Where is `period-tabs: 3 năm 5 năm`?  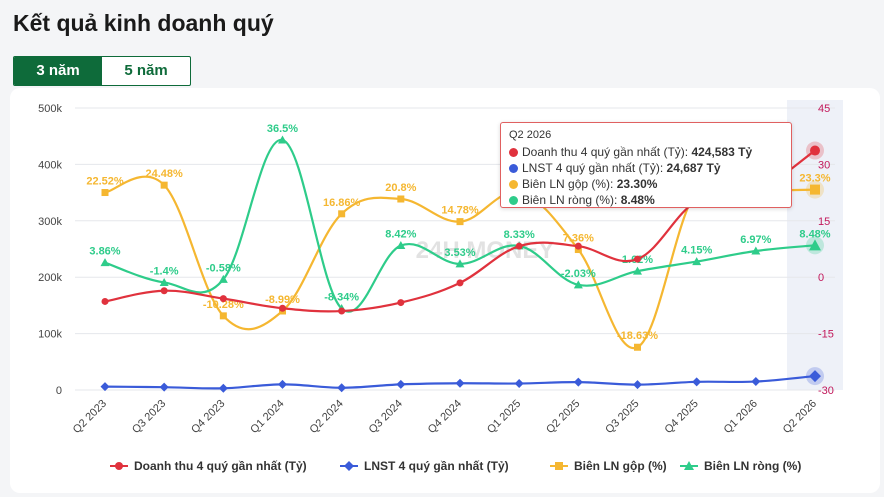
period-tabs: 3 năm 5 năm is located at coordinates (102, 71).